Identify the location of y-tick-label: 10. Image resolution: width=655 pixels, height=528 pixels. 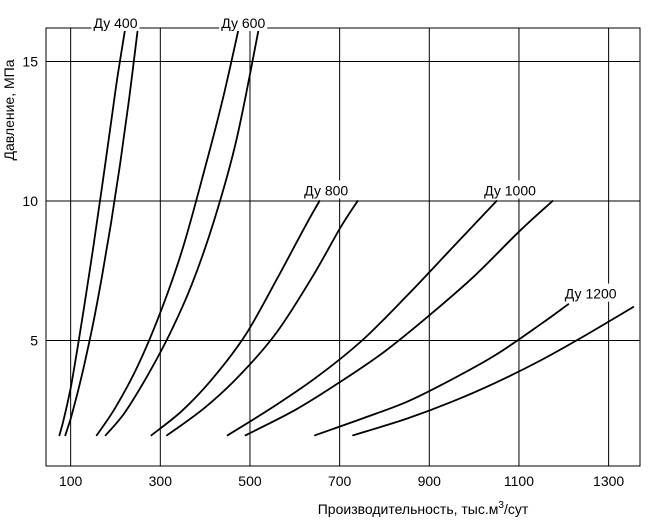
(30, 201).